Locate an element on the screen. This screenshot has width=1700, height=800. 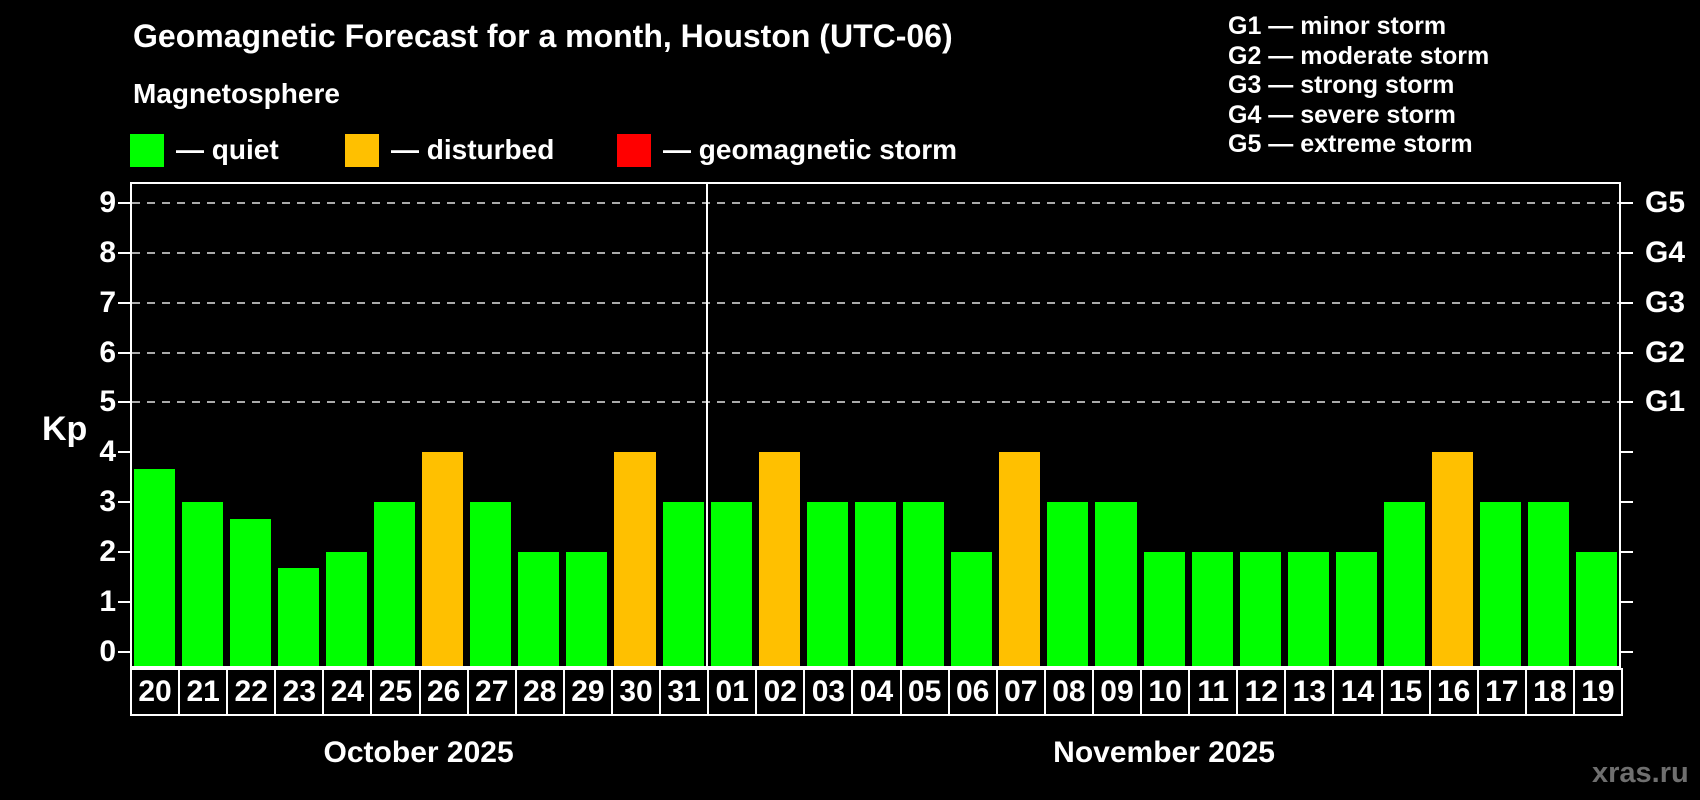
date-cell: 12 is located at coordinates (1261, 692).